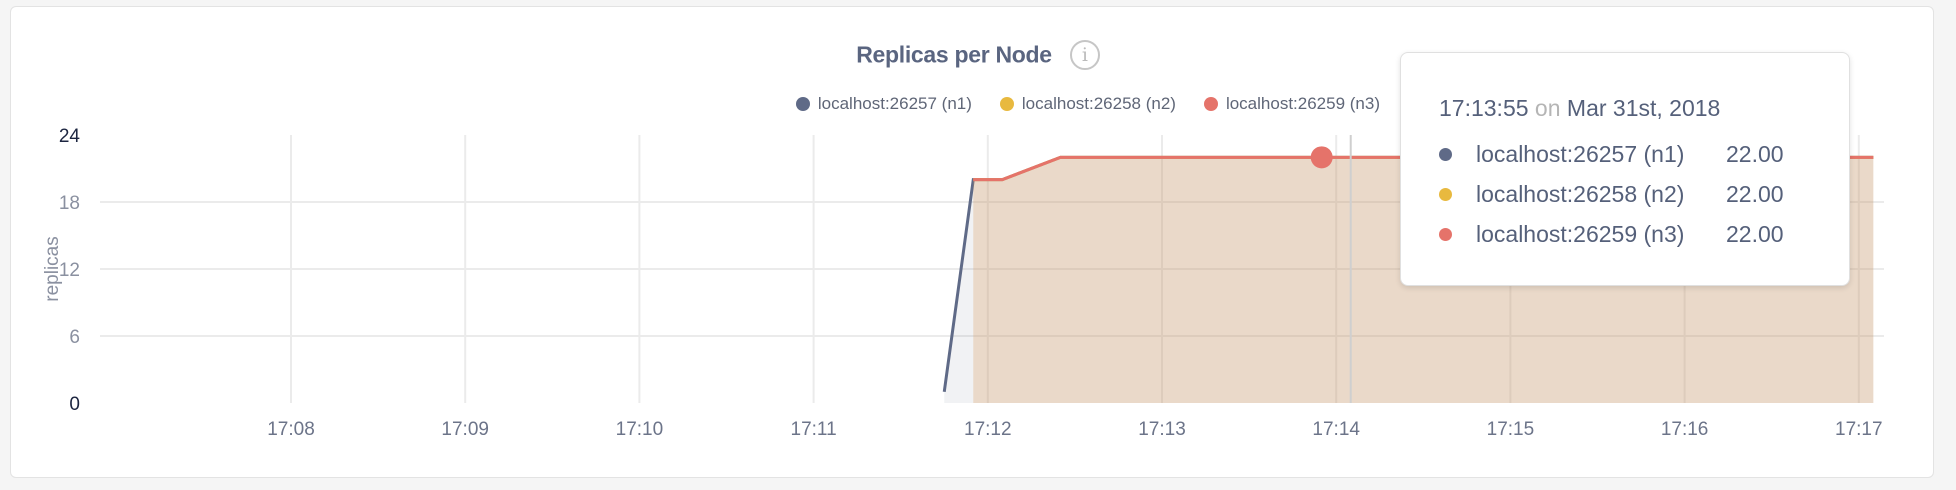 The image size is (1956, 490). What do you see at coordinates (1580, 194) in the screenshot?
I see `tooltip-series-name: localhost:26258 (n2)` at bounding box center [1580, 194].